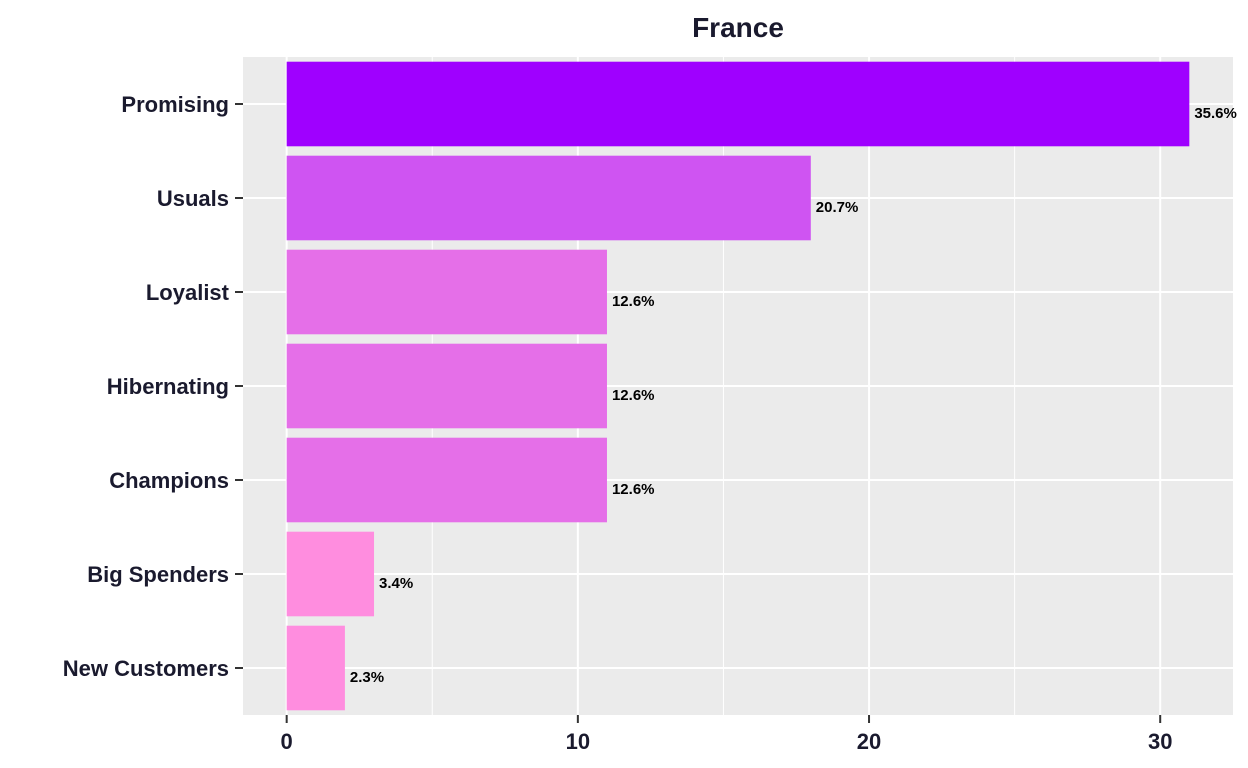 The height and width of the screenshot is (768, 1248). I want to click on x-axis: 0 10 20 30, so click(726, 734).